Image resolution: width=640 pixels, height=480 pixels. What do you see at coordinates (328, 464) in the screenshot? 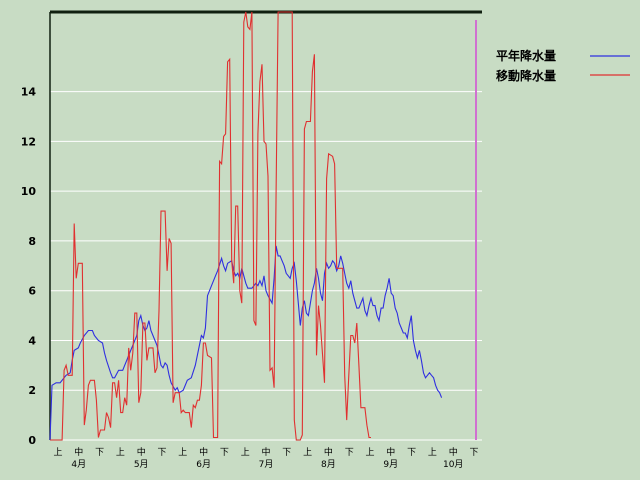
I see `x-month-tick-4: 8月` at bounding box center [328, 464].